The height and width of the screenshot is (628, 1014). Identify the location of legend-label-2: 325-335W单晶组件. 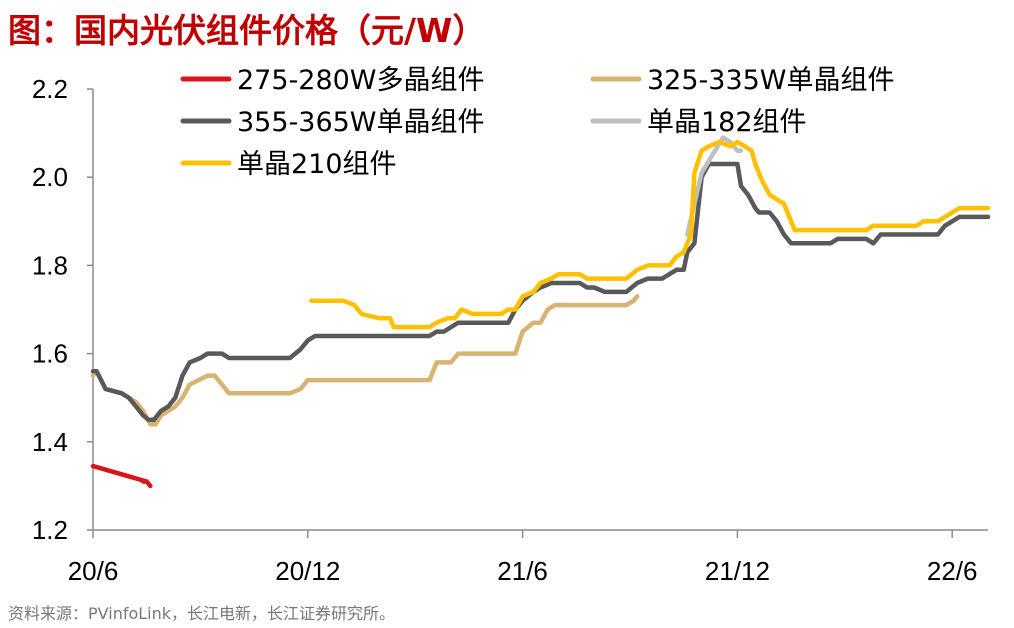
(771, 80).